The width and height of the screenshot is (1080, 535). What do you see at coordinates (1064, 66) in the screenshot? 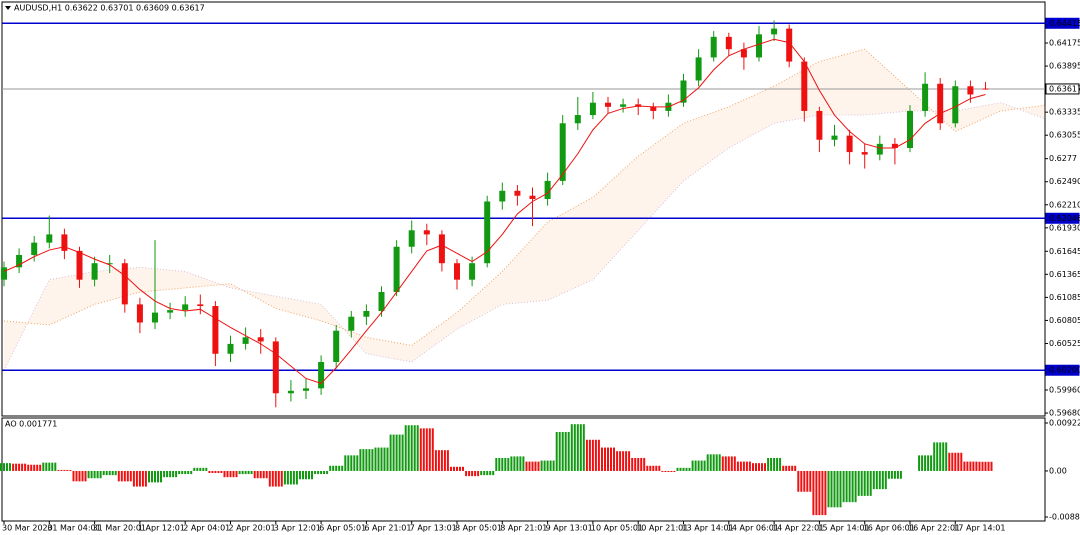
I see `y-tick-label: 0.63895` at bounding box center [1064, 66].